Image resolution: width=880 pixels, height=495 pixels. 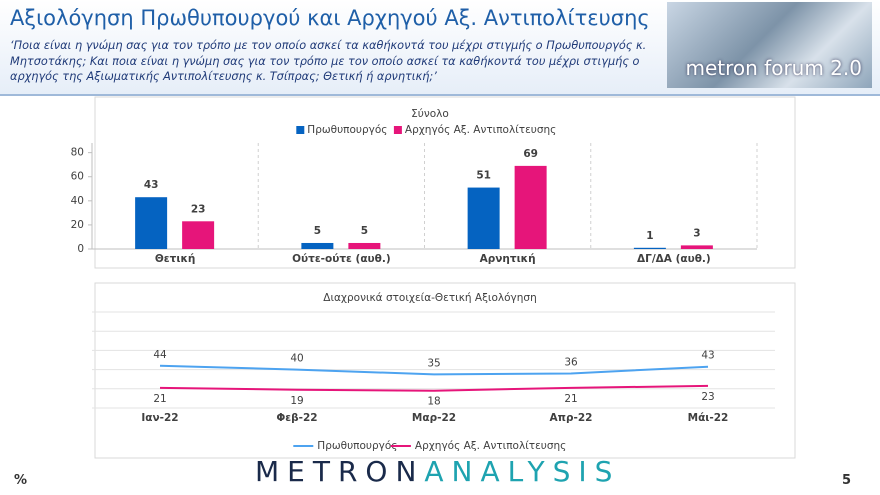 I want to click on data-label: 40, so click(x=296, y=359).